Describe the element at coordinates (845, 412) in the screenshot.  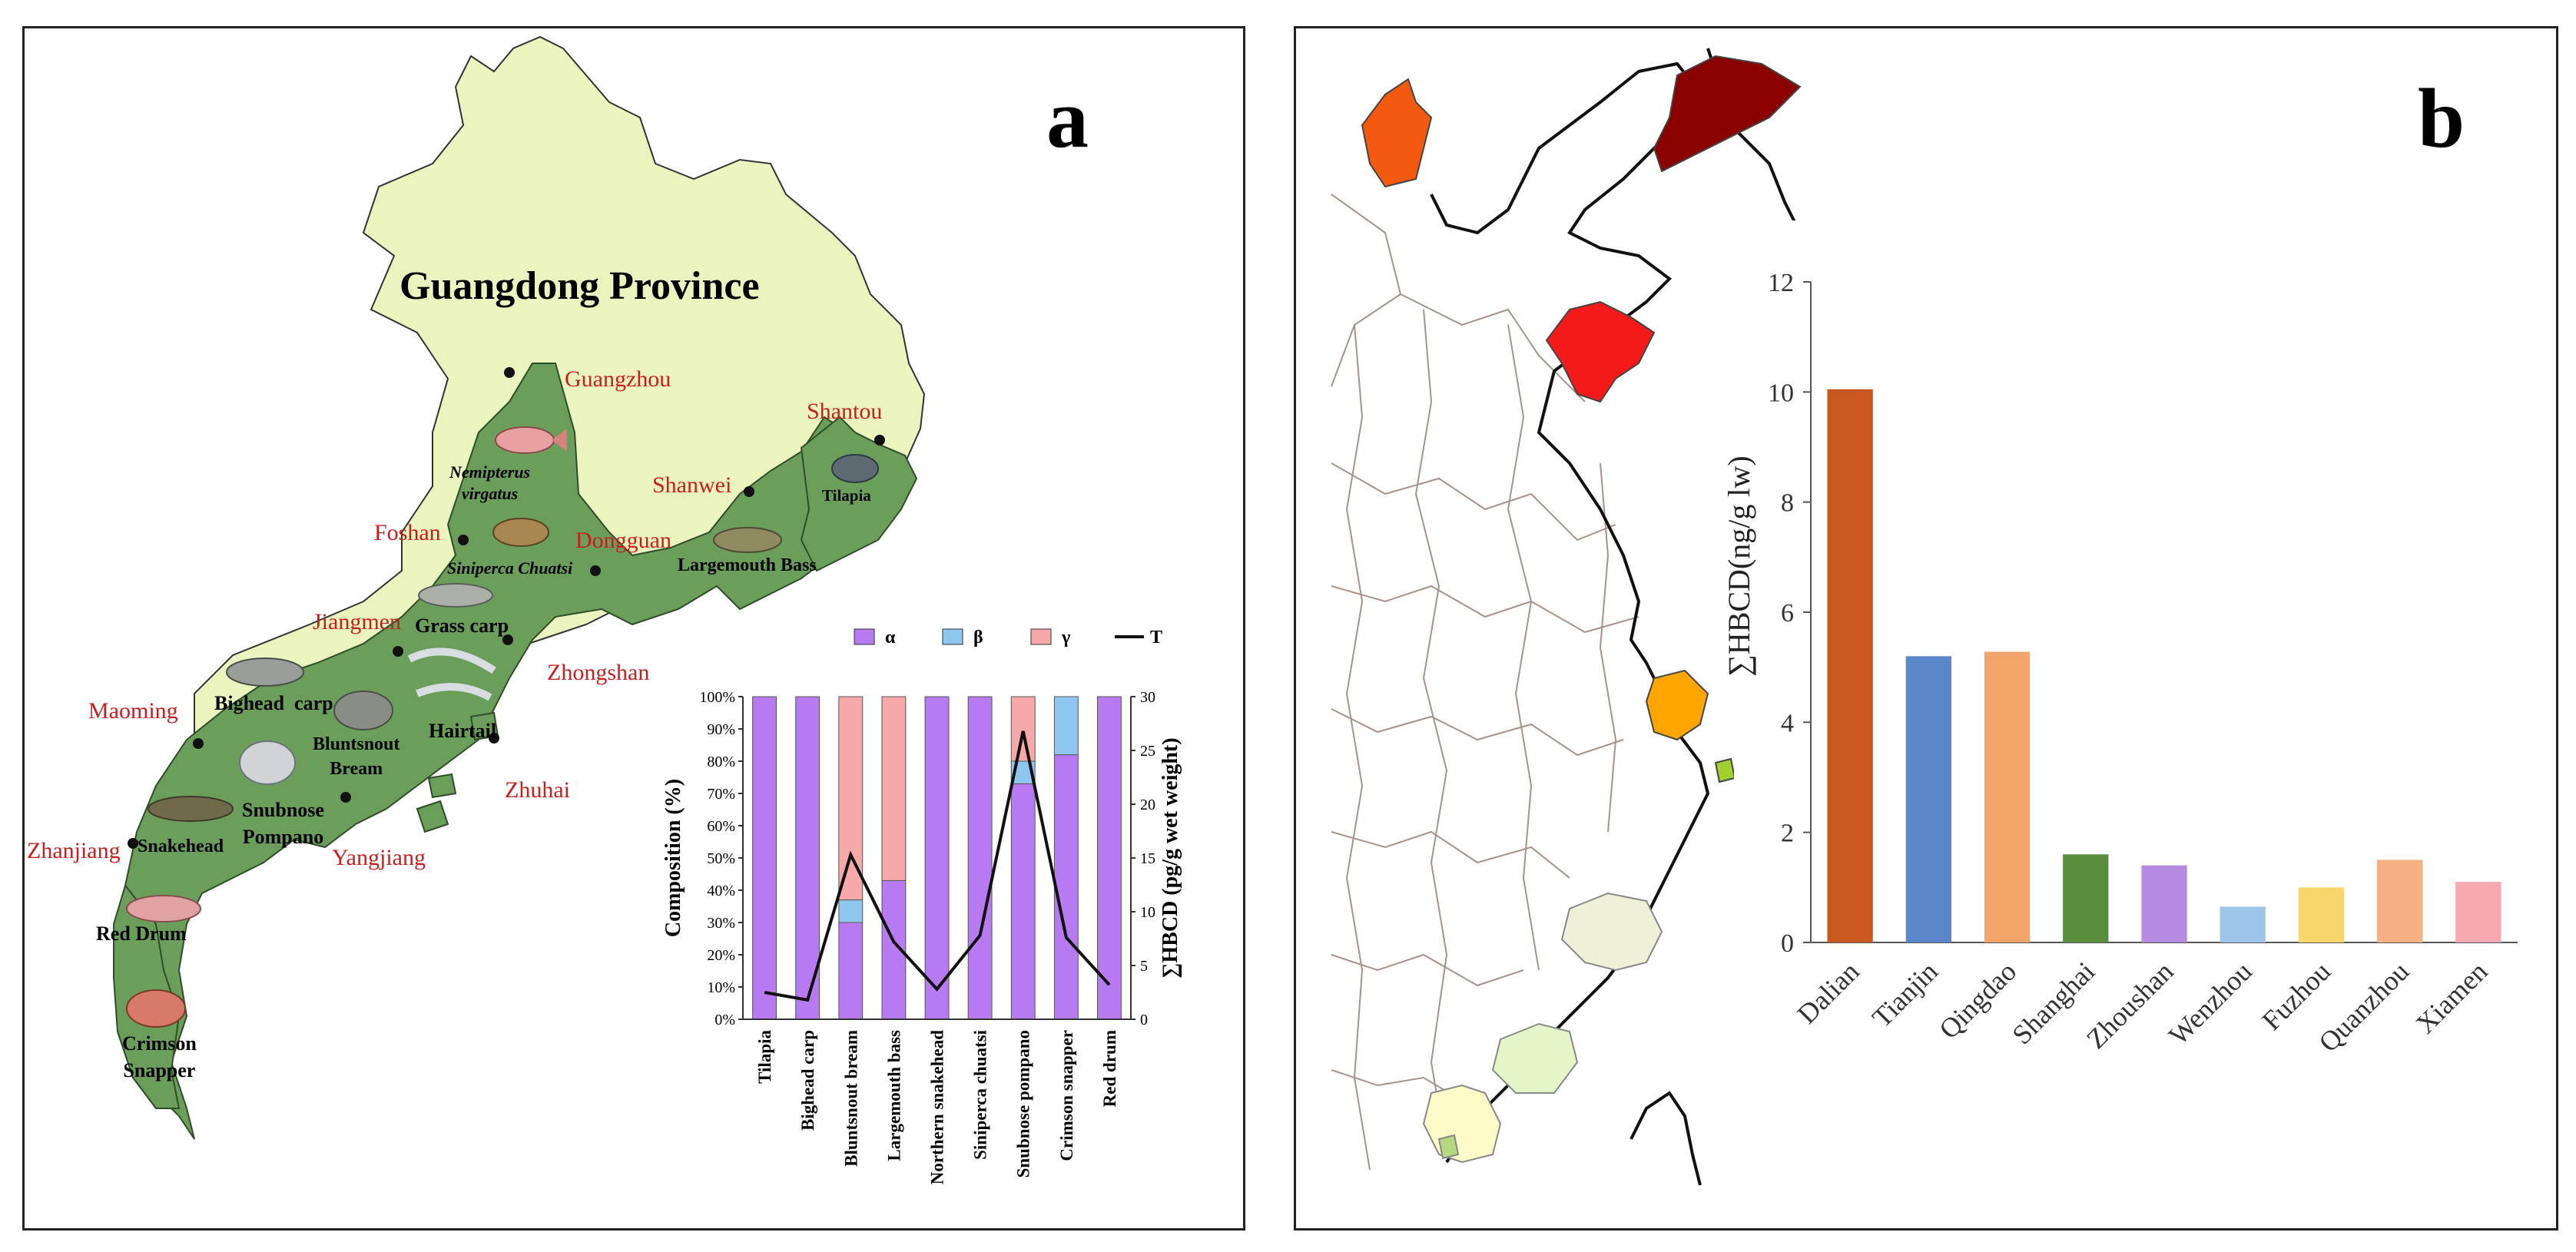
I see `city-label-shantou: Shantou` at that location.